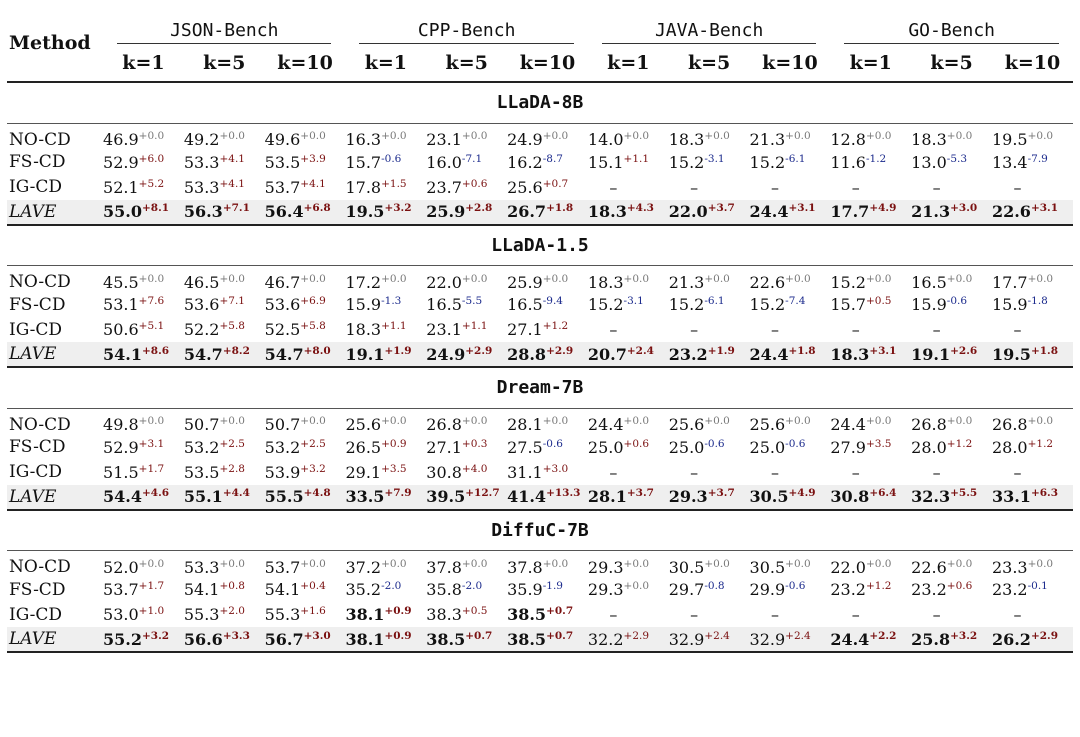  What do you see at coordinates (143, 162) in the screenshot?
I see `score-cell: 52.9+6.0` at bounding box center [143, 162].